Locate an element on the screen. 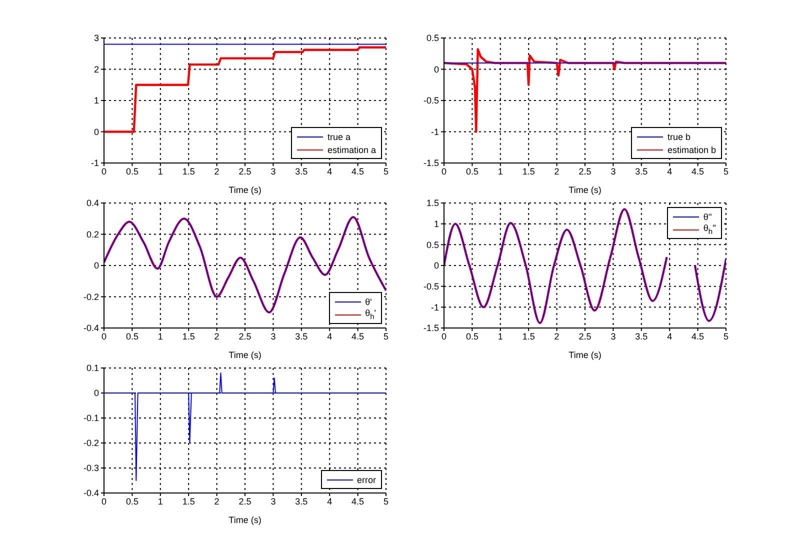 The image size is (800, 535). y-tick-label: -0.3 is located at coordinates (91, 468).